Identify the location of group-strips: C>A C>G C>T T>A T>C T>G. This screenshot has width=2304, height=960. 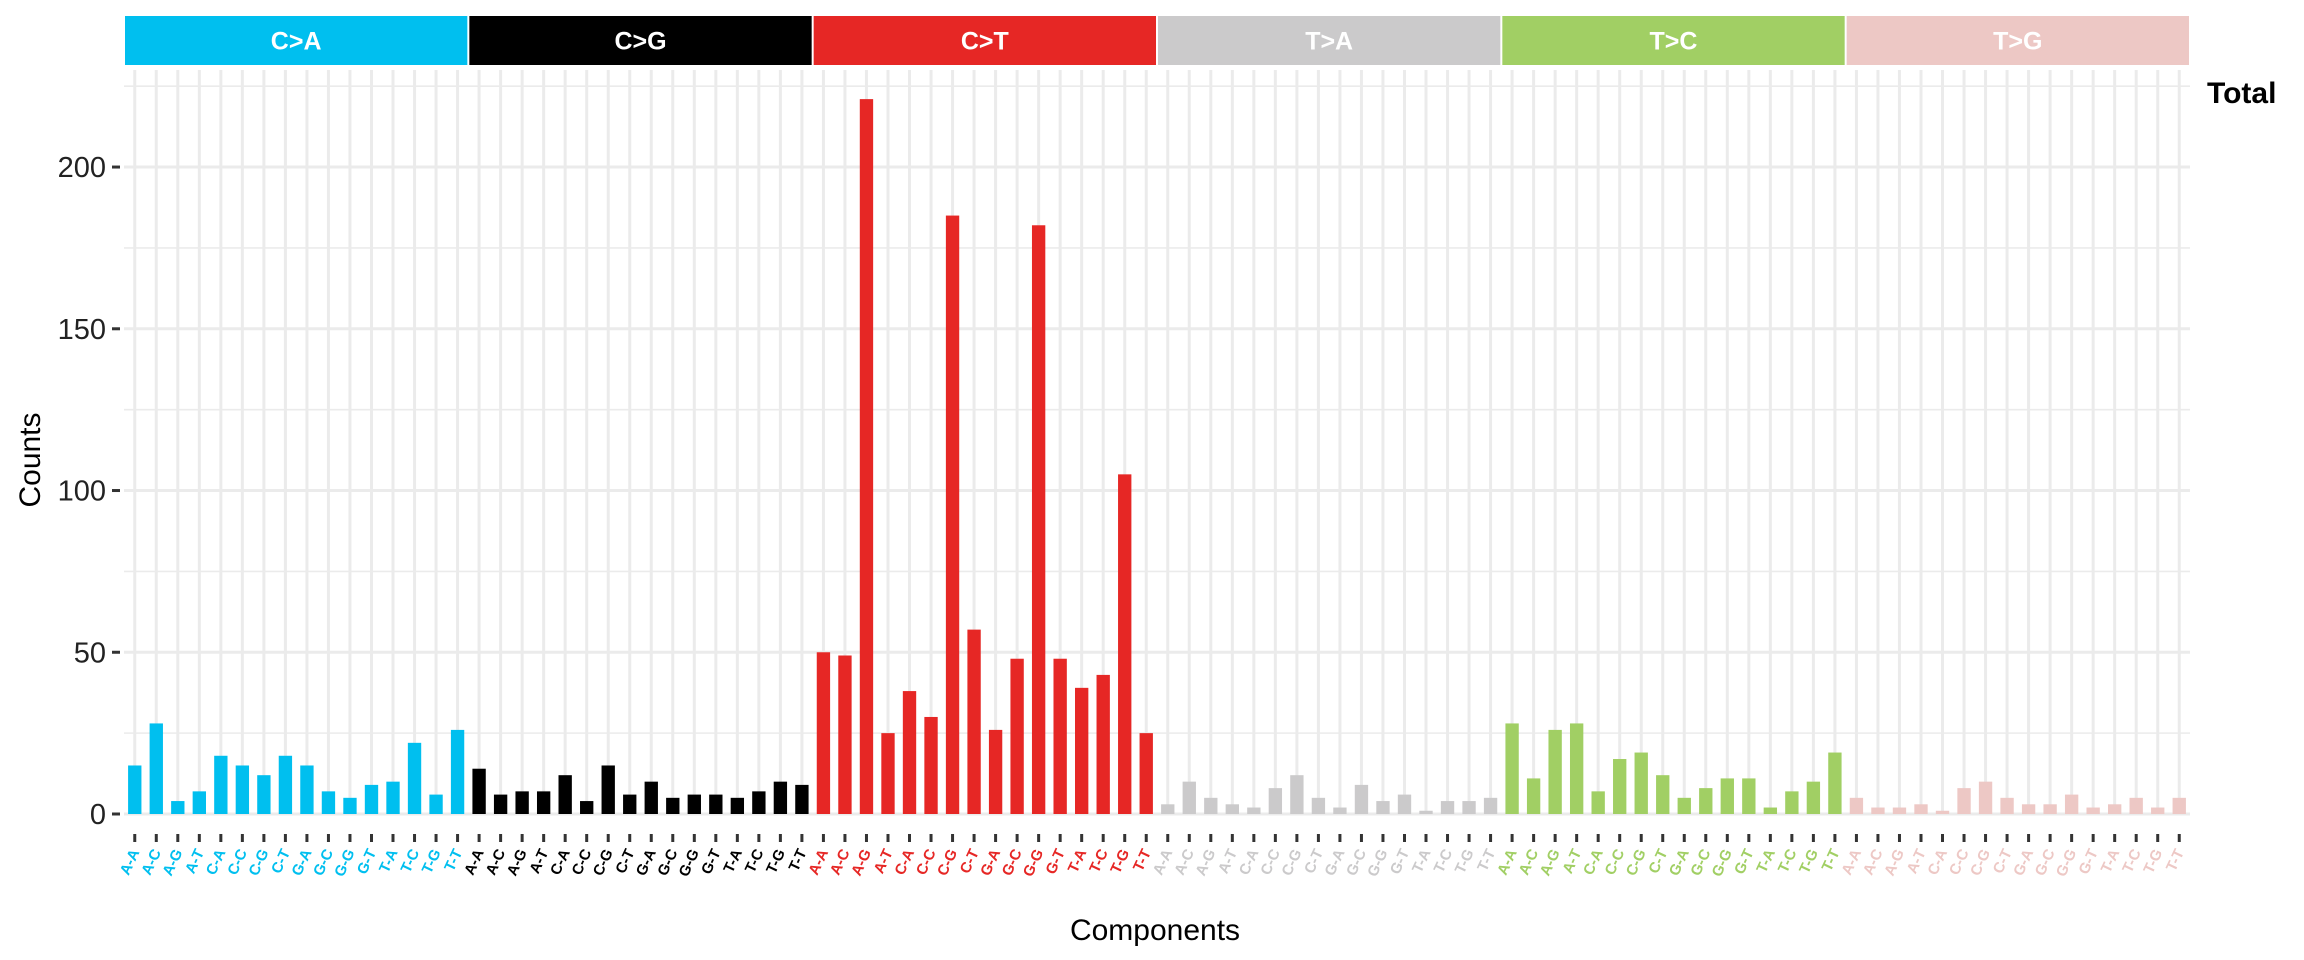
(1157, 40).